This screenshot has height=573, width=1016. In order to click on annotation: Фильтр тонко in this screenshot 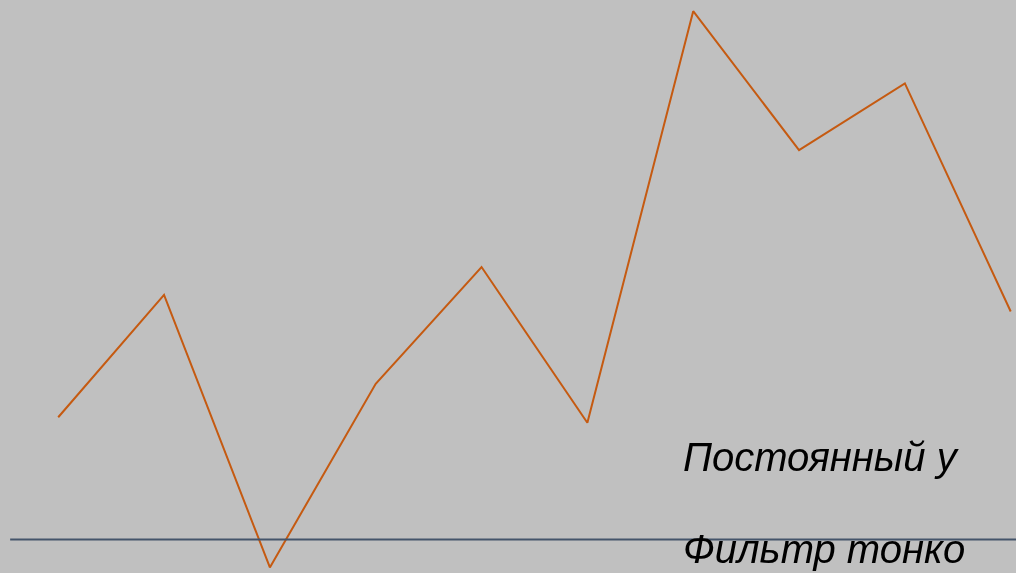, I will do `click(824, 549)`.